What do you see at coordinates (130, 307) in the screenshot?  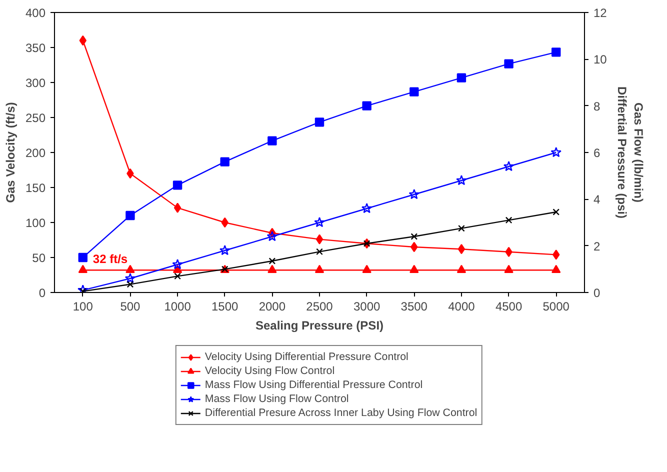 I see `x-tick-label: 500` at bounding box center [130, 307].